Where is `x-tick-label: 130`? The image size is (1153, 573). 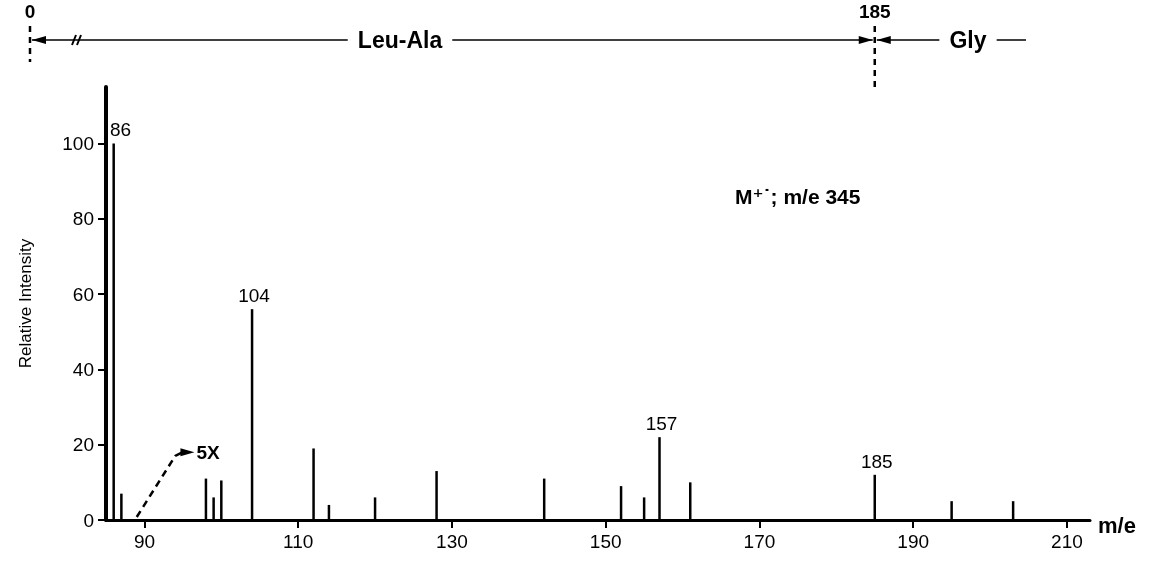
x-tick-label: 130 is located at coordinates (452, 541).